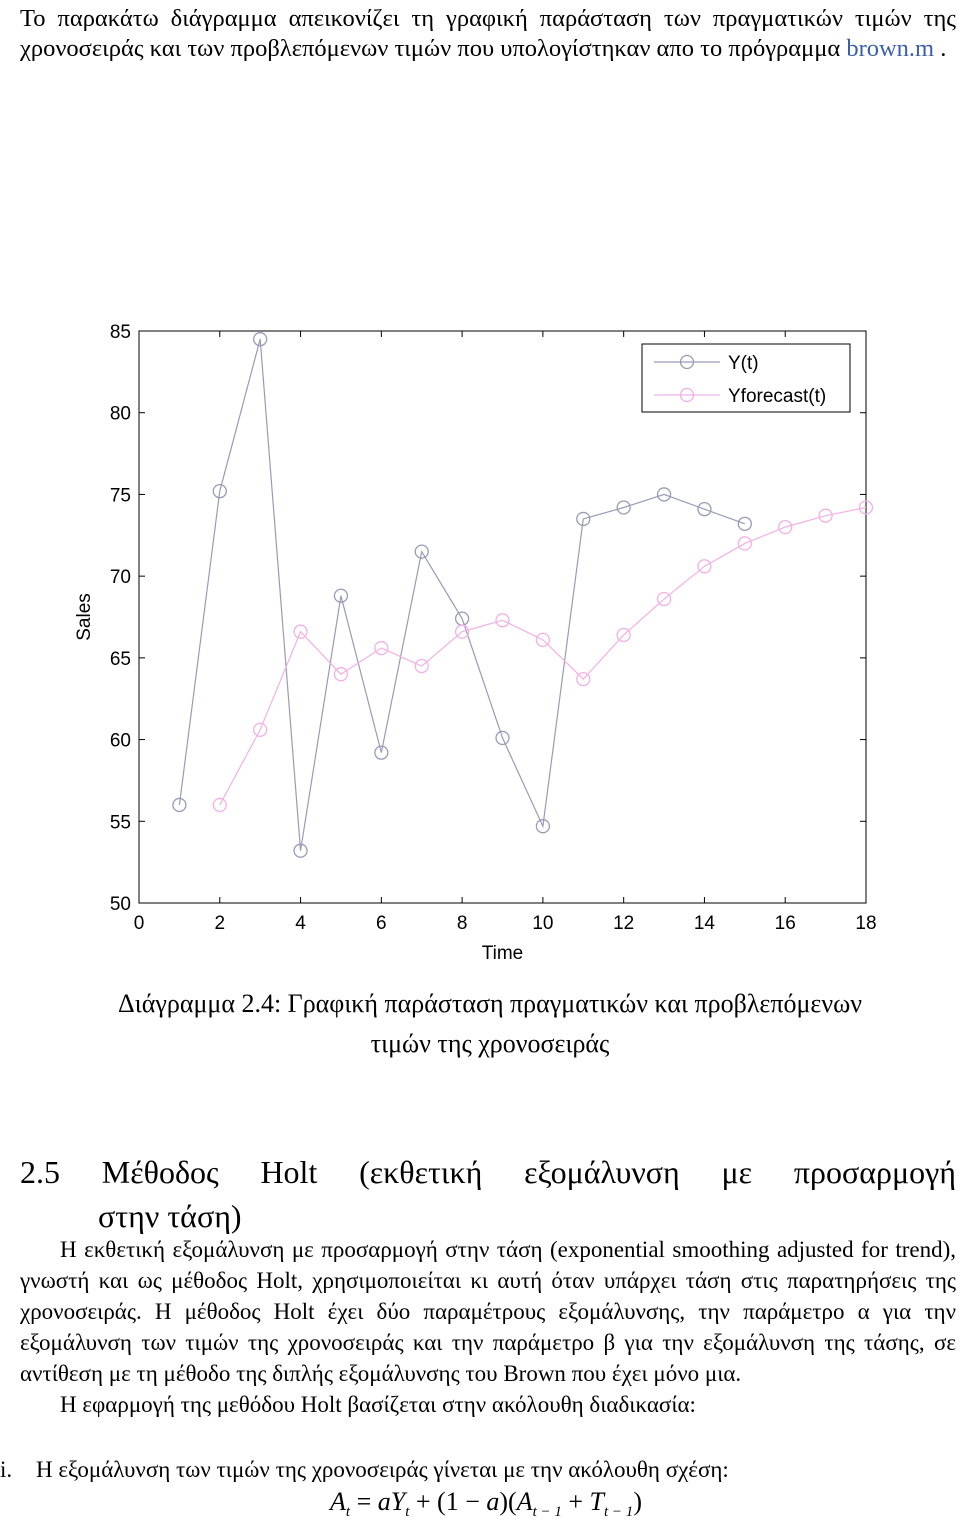  I want to click on x-tick-label: 6, so click(381, 923).